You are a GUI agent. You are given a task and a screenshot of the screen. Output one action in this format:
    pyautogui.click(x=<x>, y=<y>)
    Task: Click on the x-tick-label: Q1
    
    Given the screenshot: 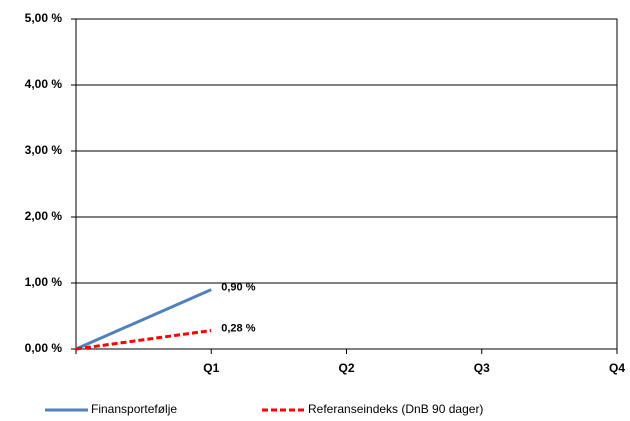 What is the action you would take?
    pyautogui.click(x=211, y=368)
    